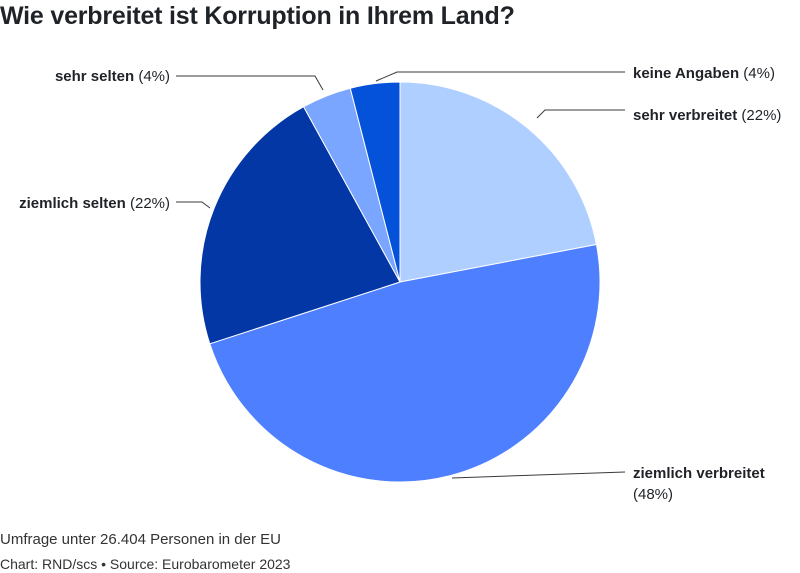  I want to click on slice-label-sehr-verbreitet: sehr verbreitet (22%), so click(707, 115).